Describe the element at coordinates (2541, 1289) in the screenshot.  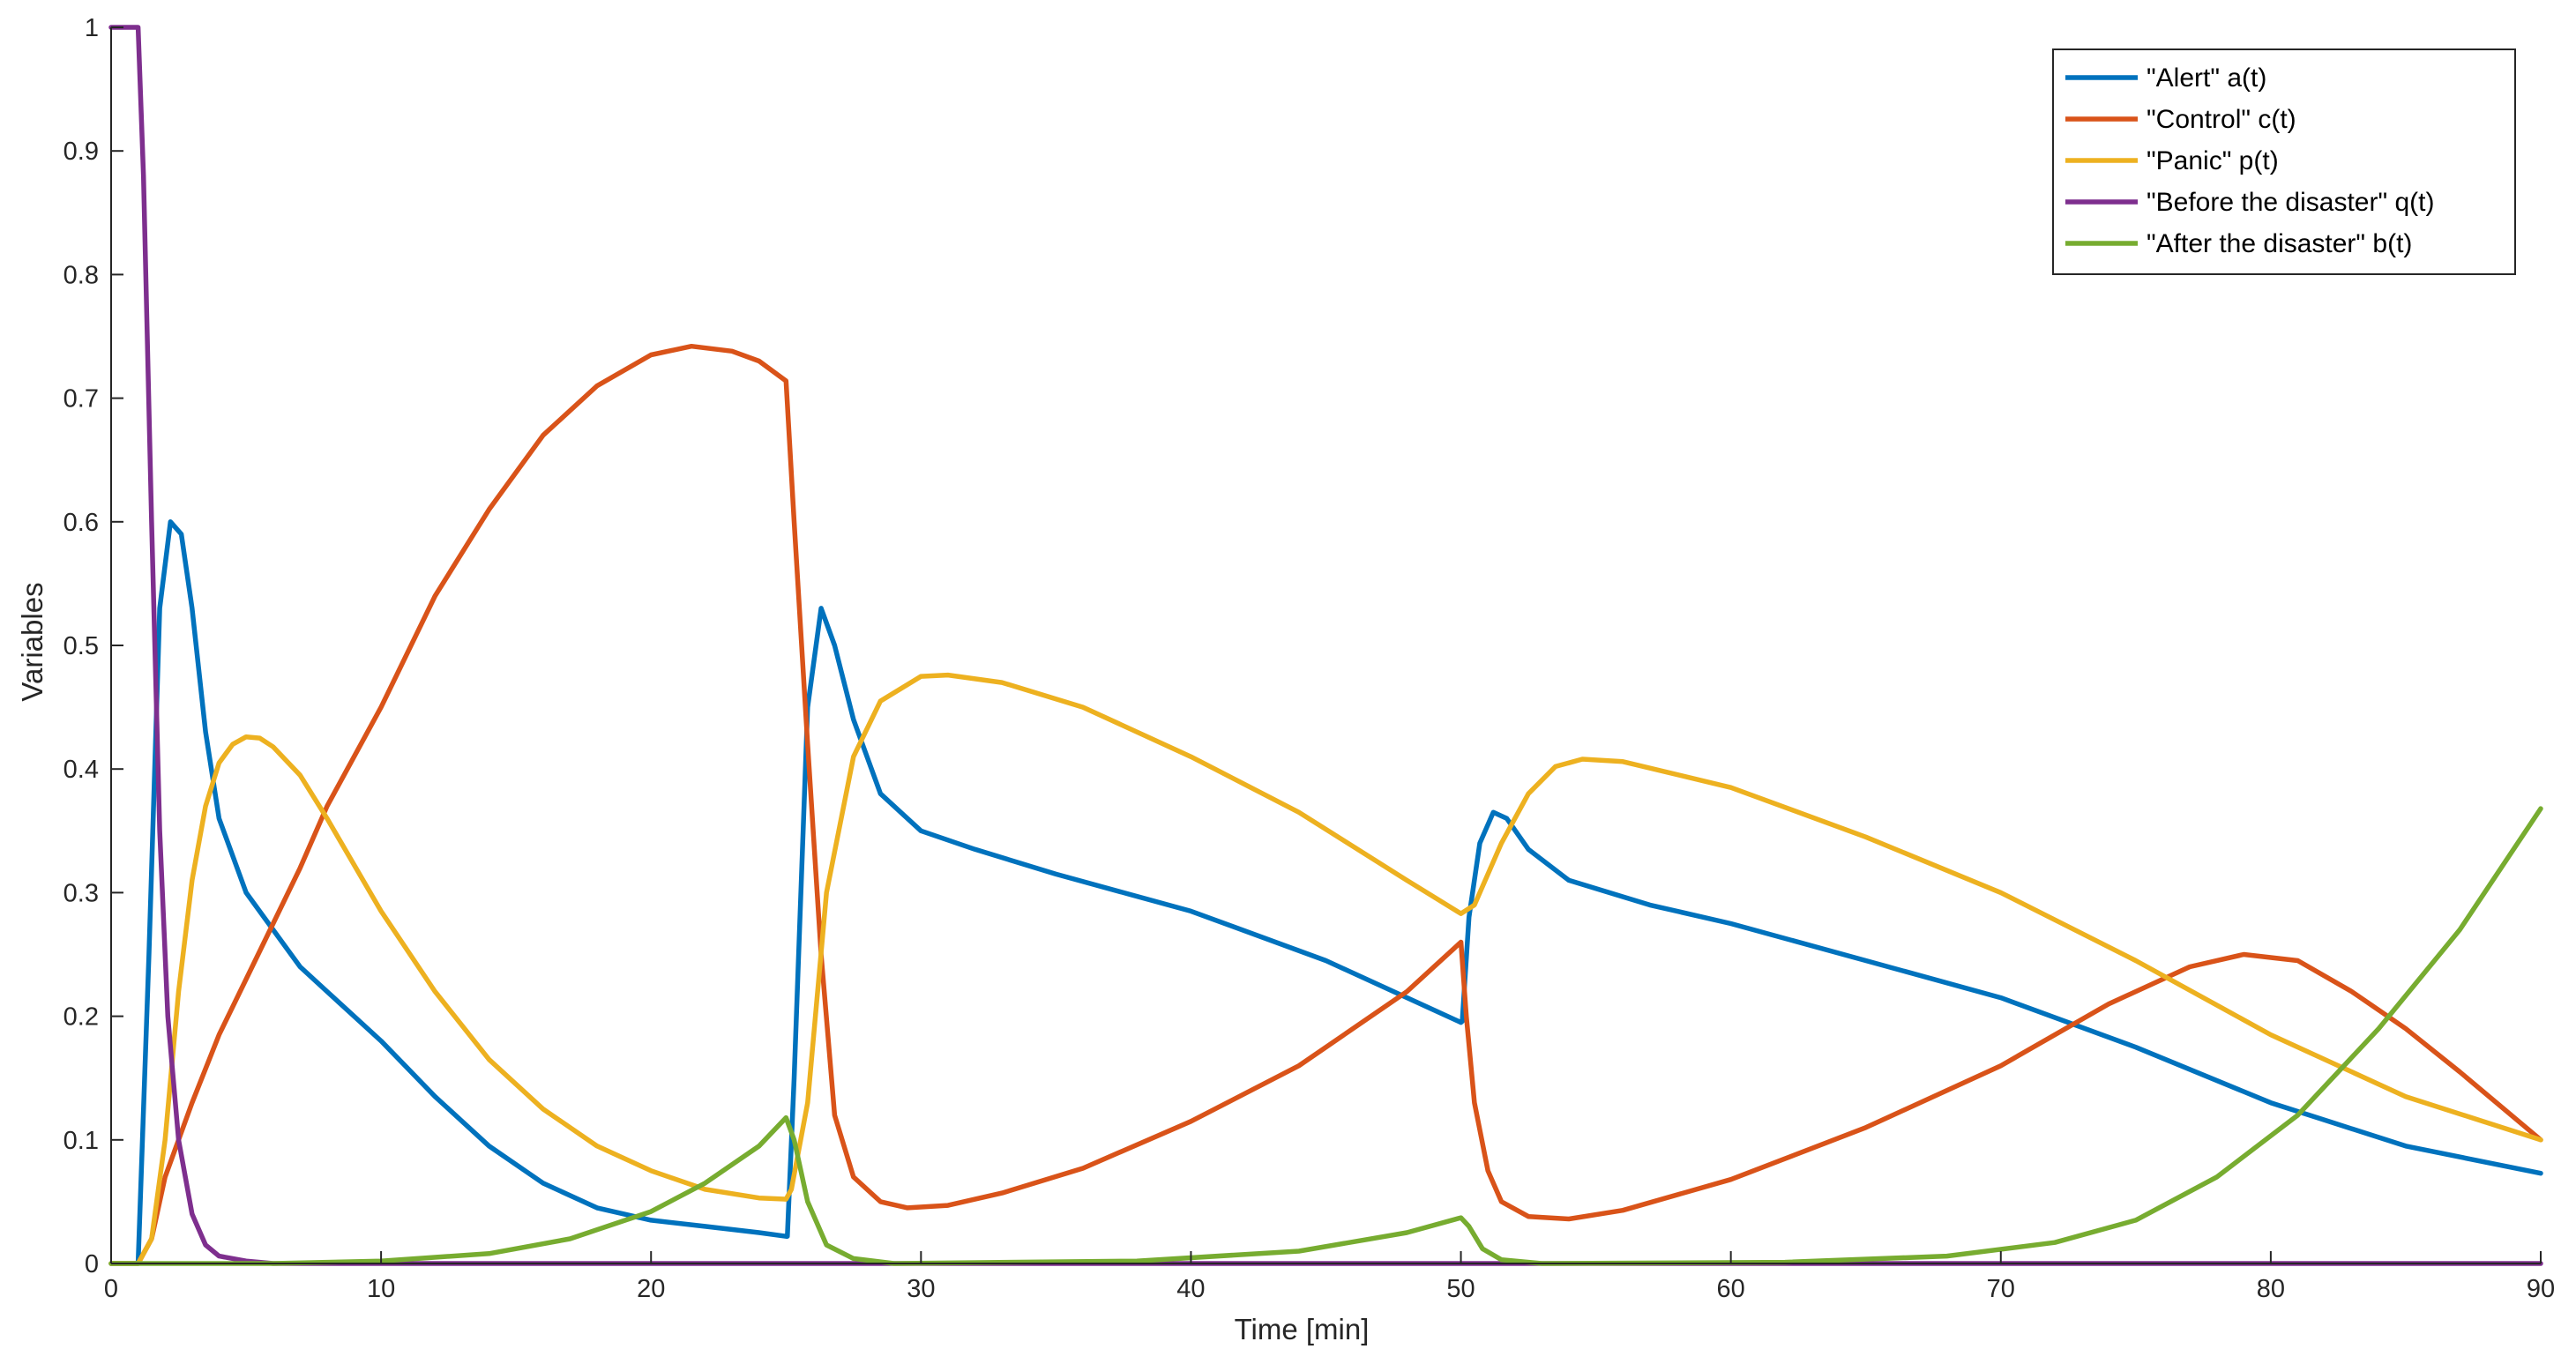
I see `x-tick-label: 90` at that location.